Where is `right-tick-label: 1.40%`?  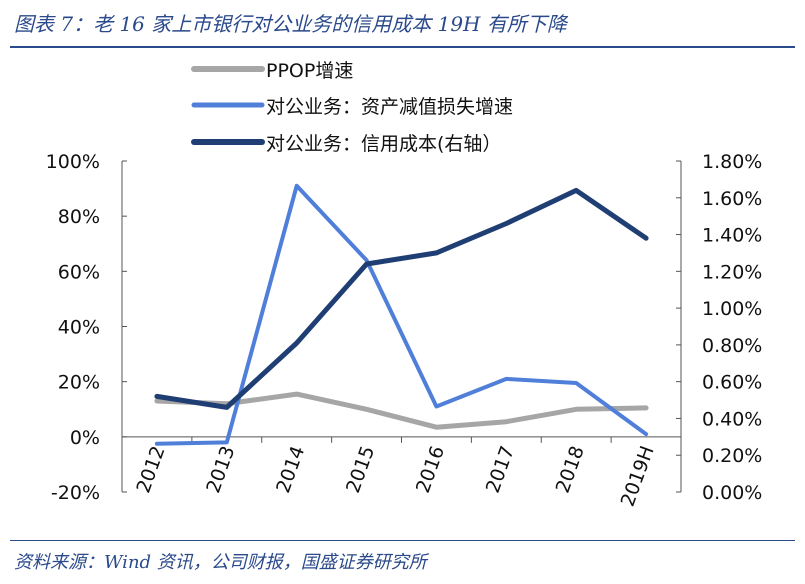
right-tick-label: 1.40% is located at coordinates (732, 236).